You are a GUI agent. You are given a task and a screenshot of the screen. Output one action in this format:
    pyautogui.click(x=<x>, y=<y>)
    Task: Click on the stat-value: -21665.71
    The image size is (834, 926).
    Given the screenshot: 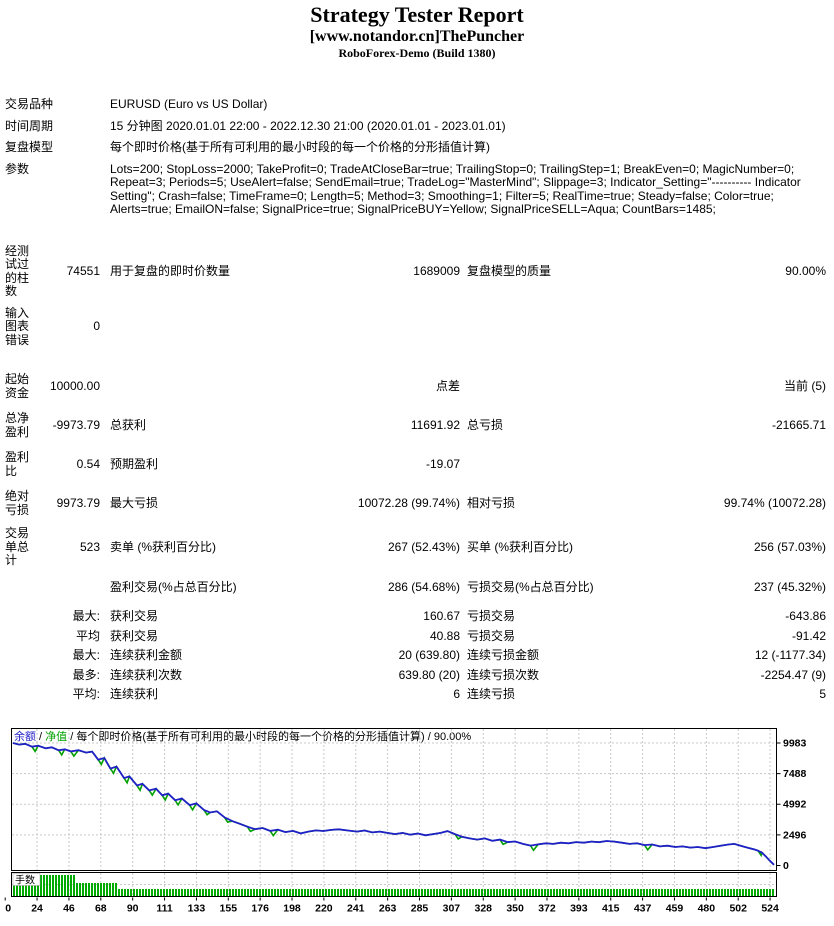 What is the action you would take?
    pyautogui.click(x=798, y=424)
    